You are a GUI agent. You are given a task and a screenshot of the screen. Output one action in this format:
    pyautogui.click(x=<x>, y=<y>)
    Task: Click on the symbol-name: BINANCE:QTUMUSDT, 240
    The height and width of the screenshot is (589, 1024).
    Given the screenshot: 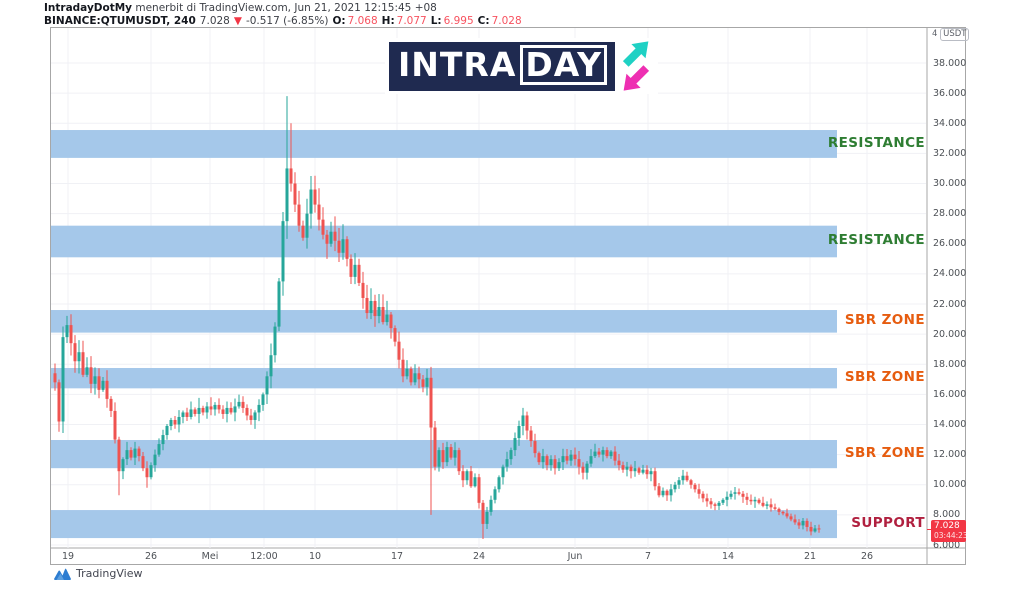 What is the action you would take?
    pyautogui.click(x=120, y=20)
    